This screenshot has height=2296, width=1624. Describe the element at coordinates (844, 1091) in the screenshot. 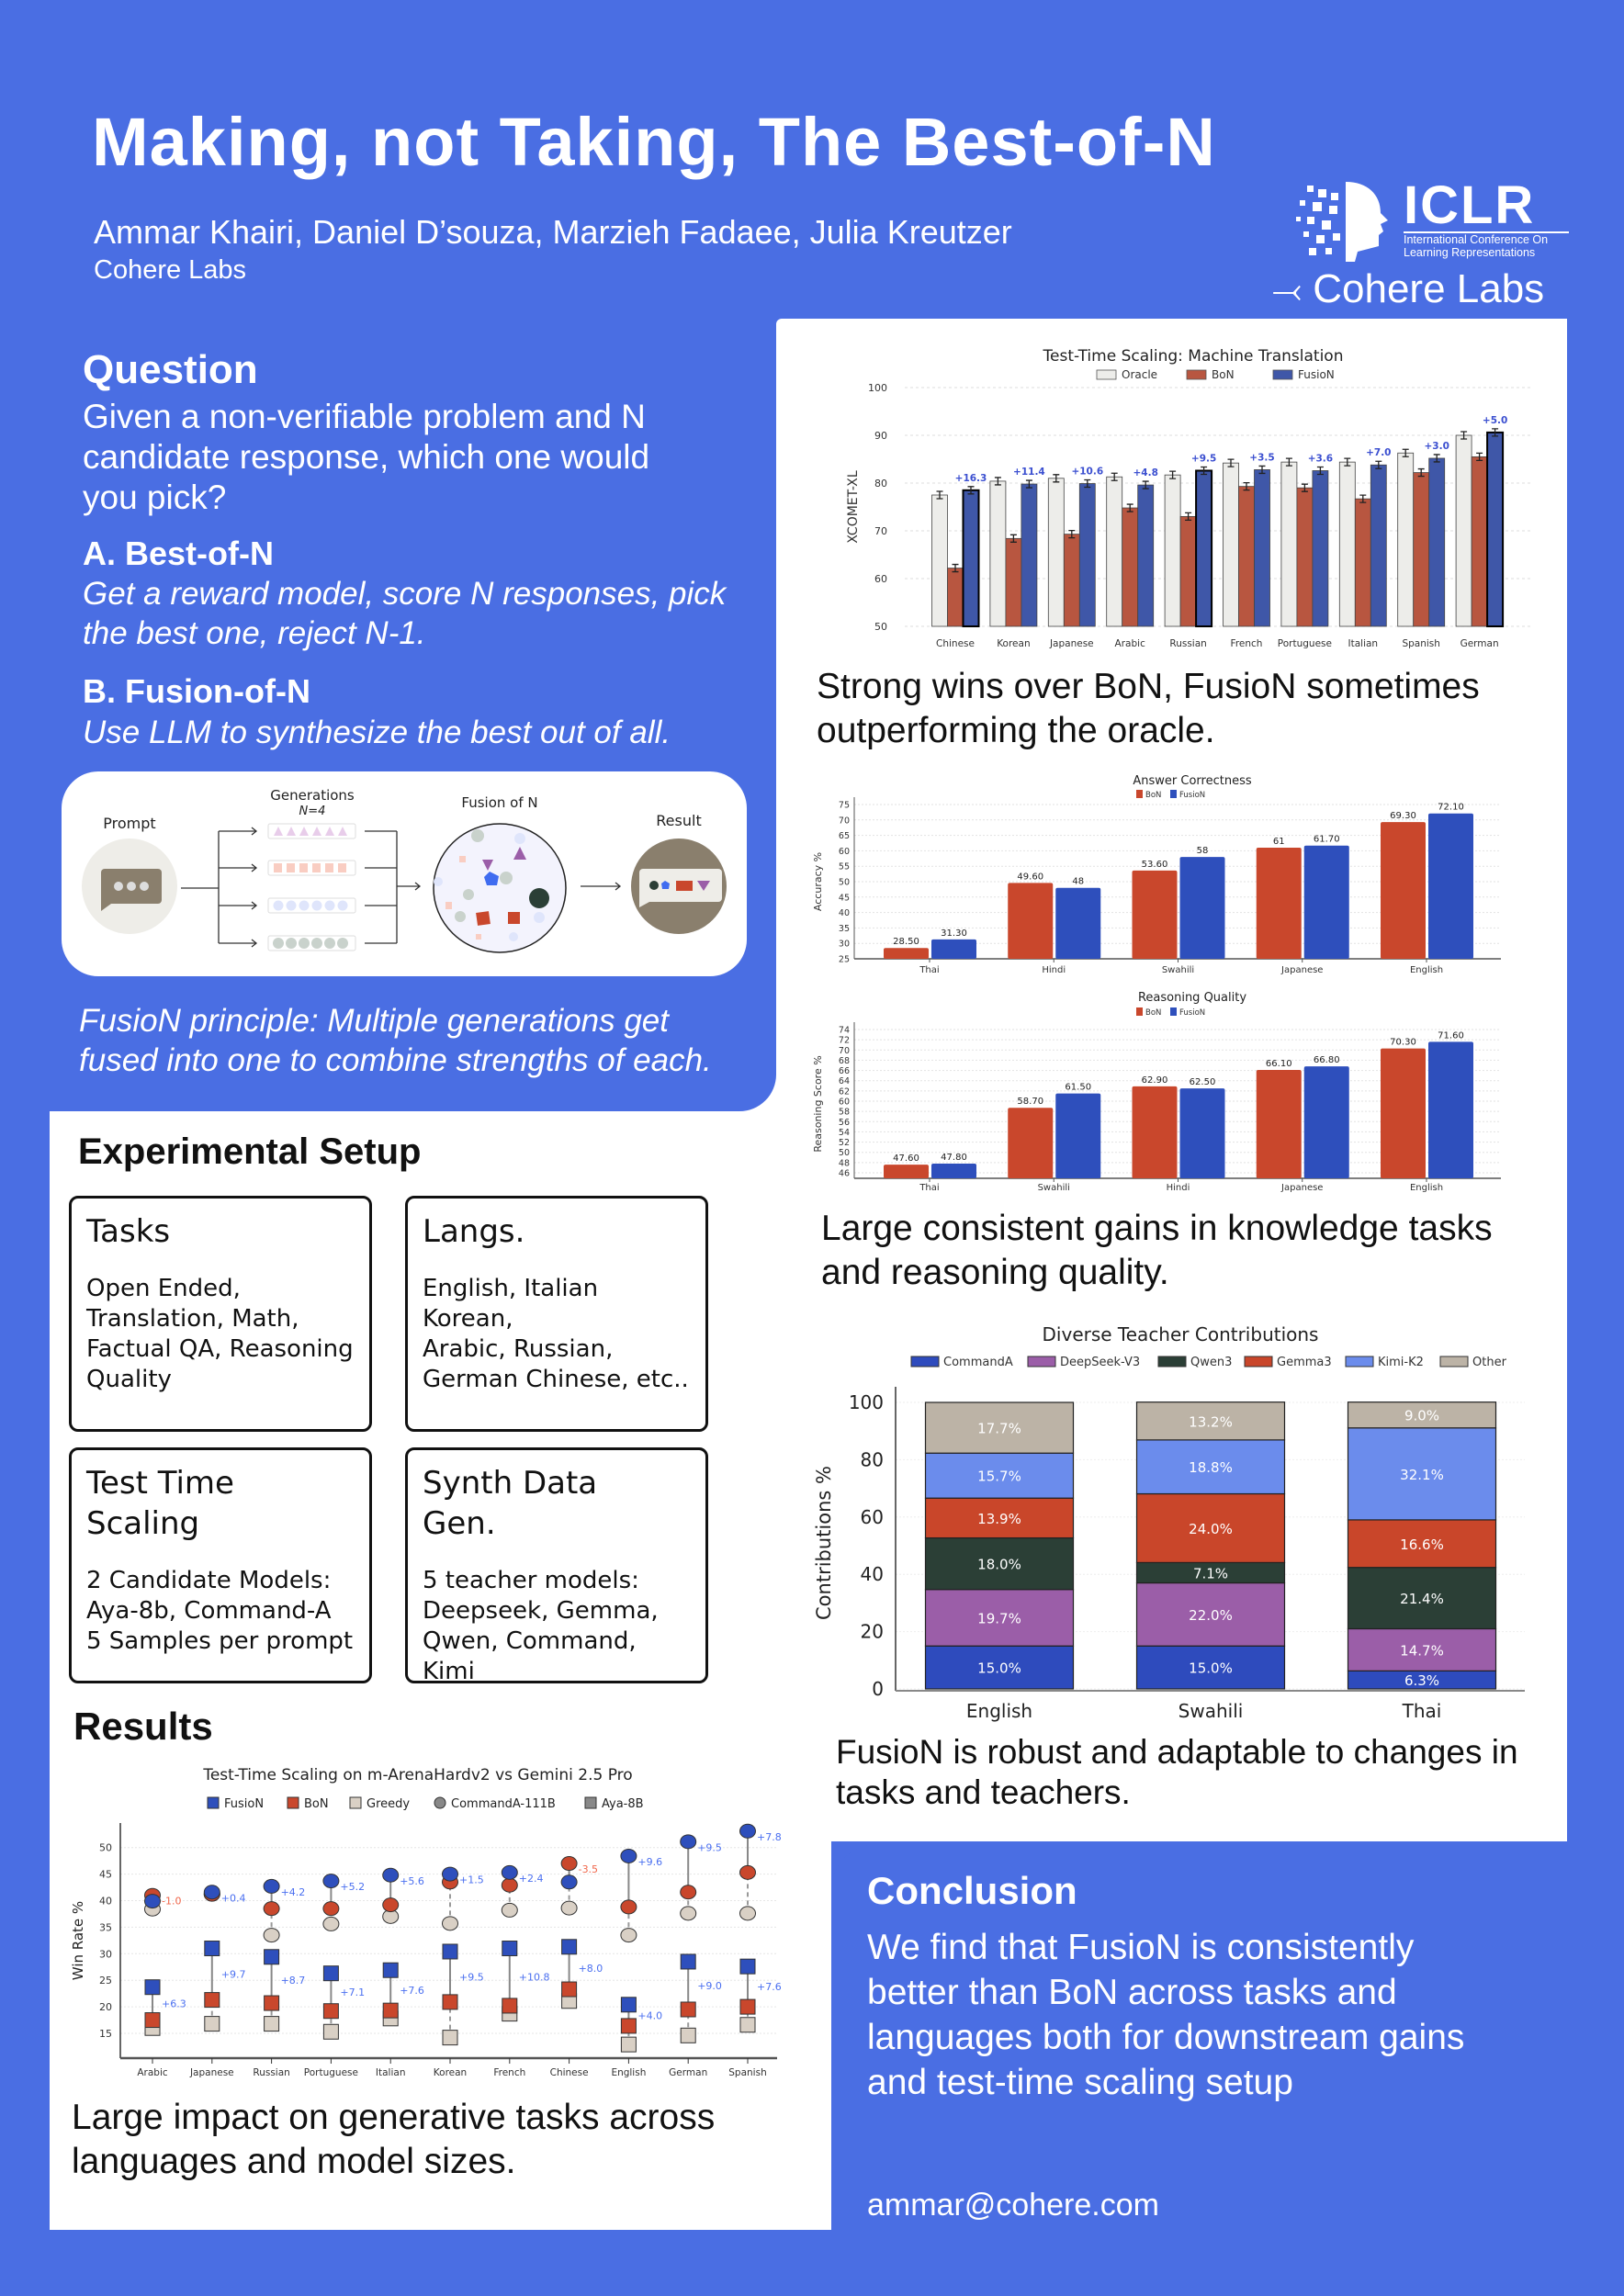

I see `y-tick-label: 62` at that location.